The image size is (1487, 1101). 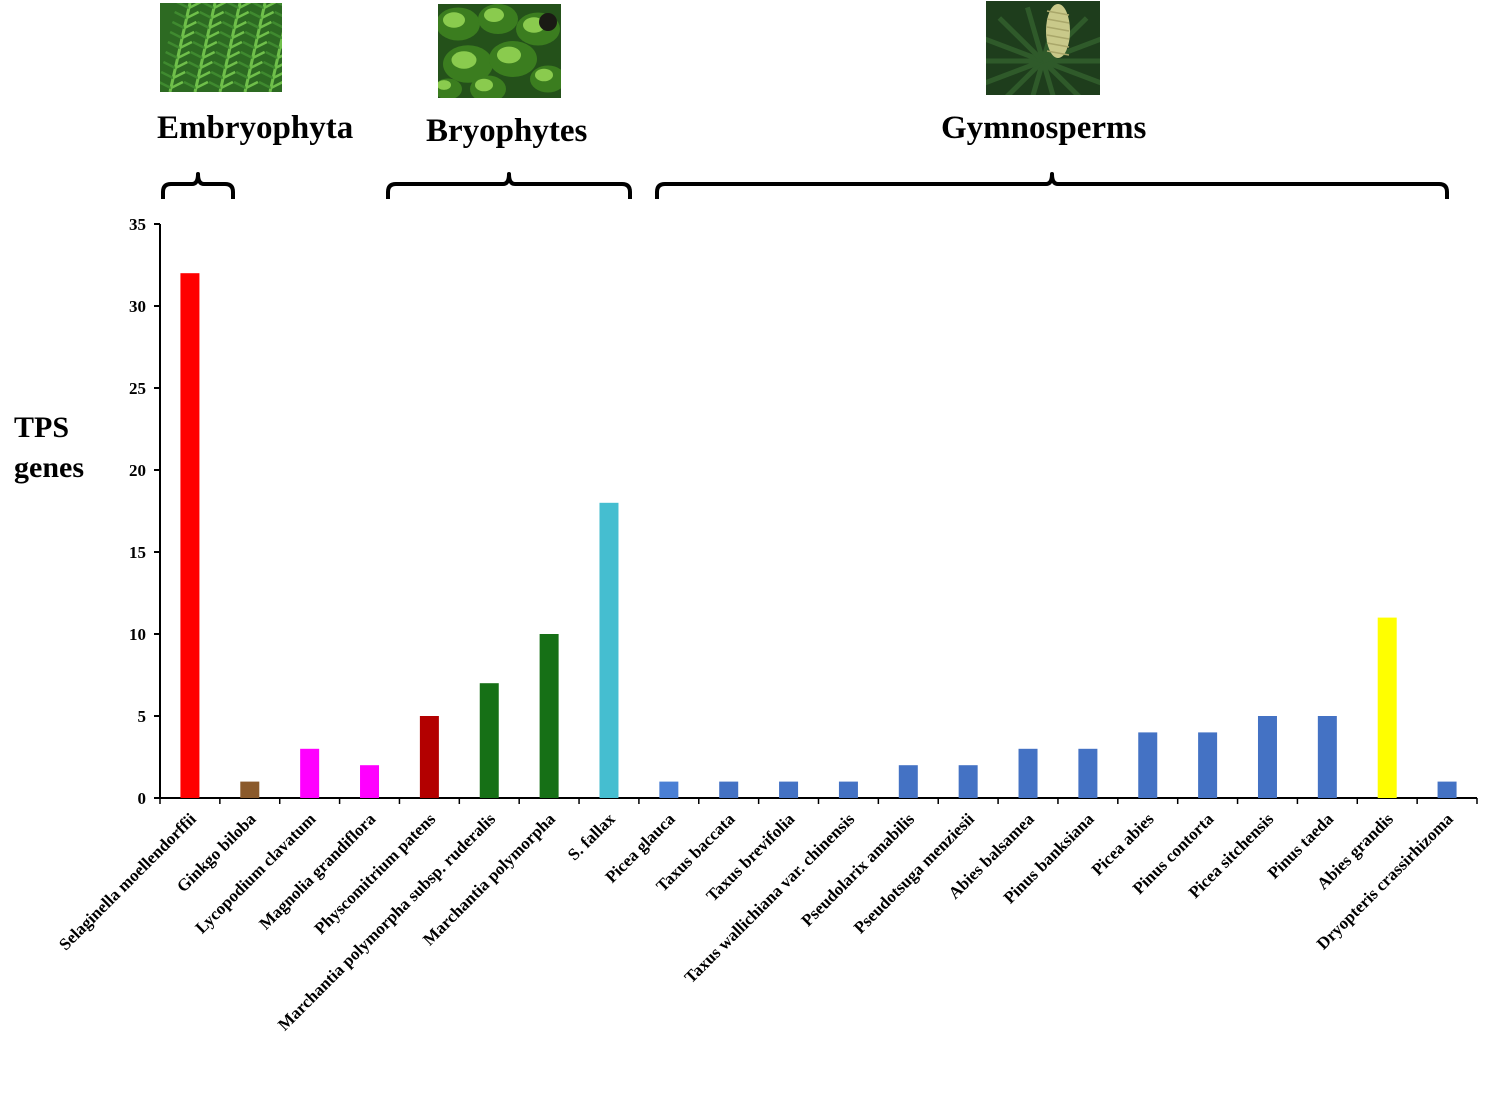 I want to click on bar-pseudotsuga-menziesii, so click(x=968, y=781).